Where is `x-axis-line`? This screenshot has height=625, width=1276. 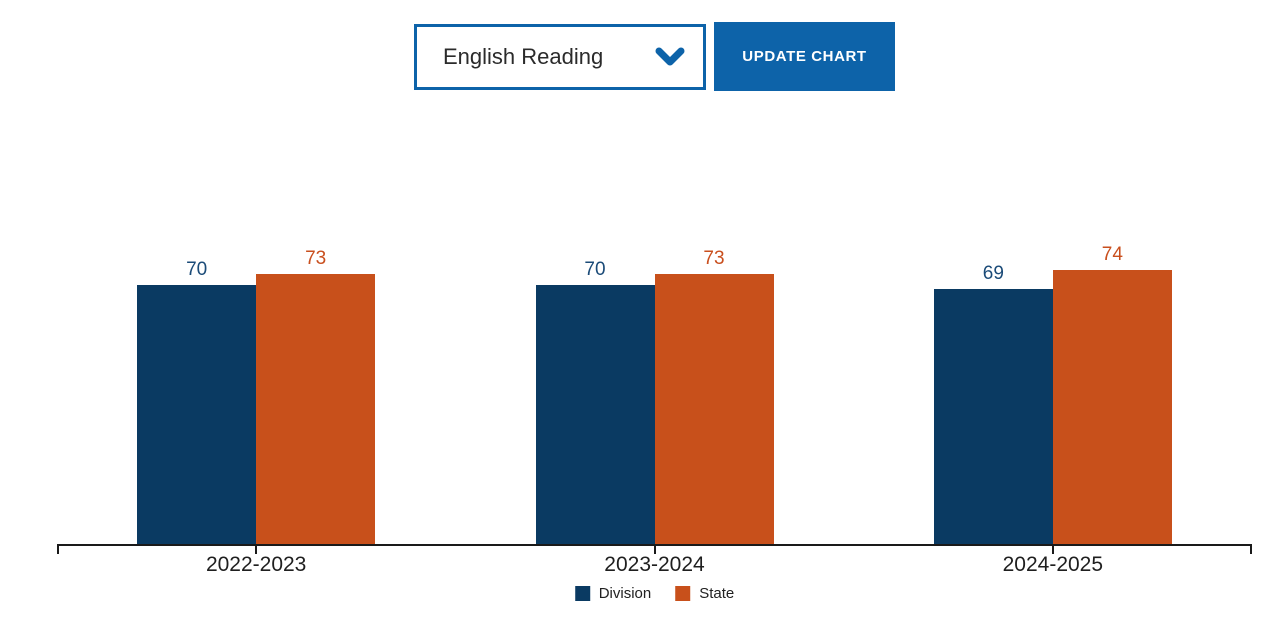
x-axis-line is located at coordinates (654, 545).